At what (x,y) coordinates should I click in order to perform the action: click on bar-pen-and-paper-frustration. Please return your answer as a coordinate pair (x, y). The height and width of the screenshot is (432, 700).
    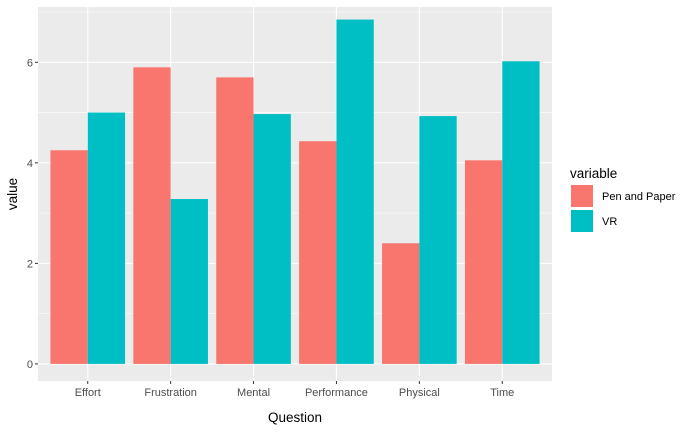
    Looking at the image, I should click on (152, 215).